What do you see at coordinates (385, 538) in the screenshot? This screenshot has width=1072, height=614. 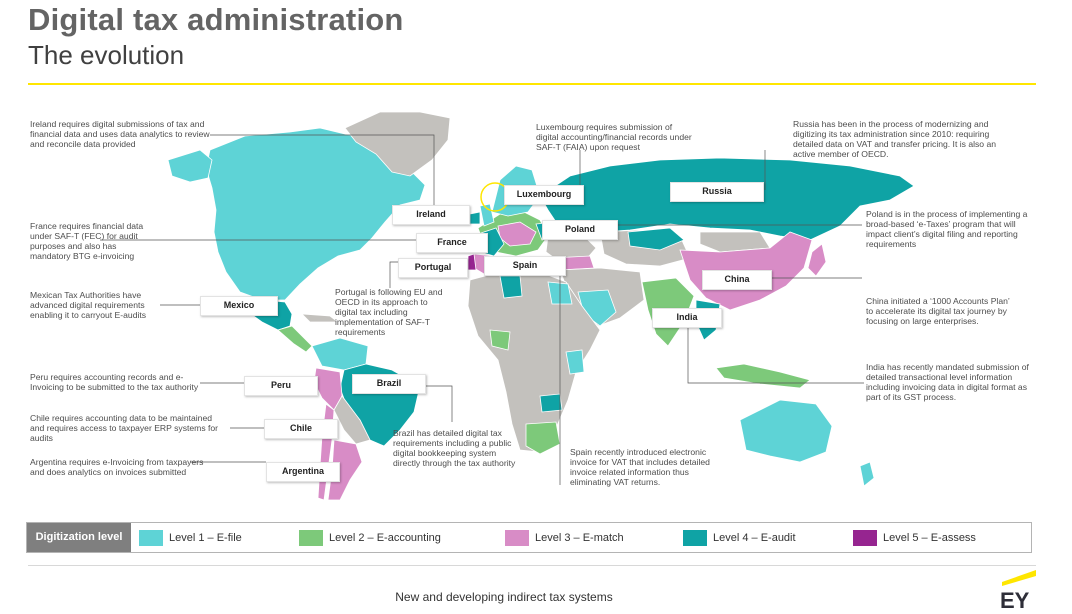 I see `legend-label-level2: Level 2 – E-accounting` at bounding box center [385, 538].